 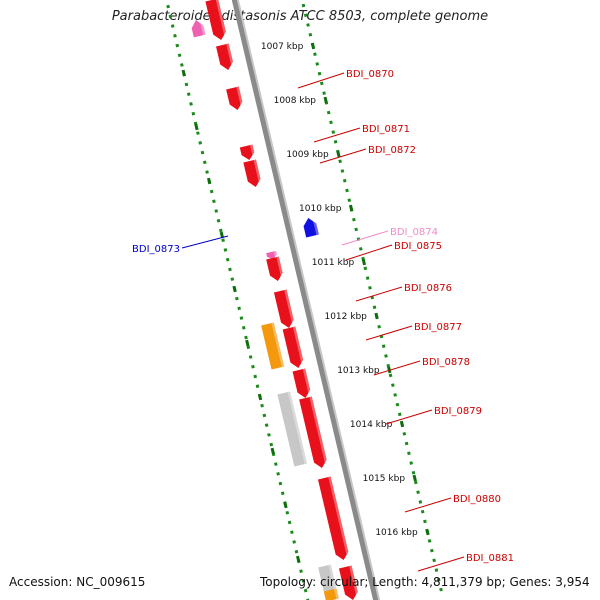 I want to click on tick-label: 1011 kbp, so click(x=333, y=263).